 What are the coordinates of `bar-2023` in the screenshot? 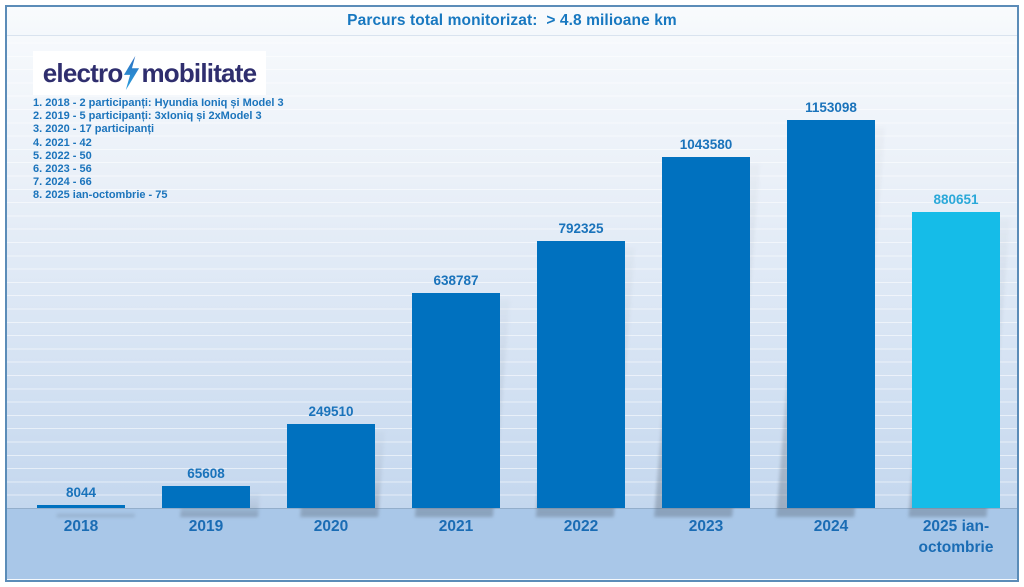 It's located at (706, 332).